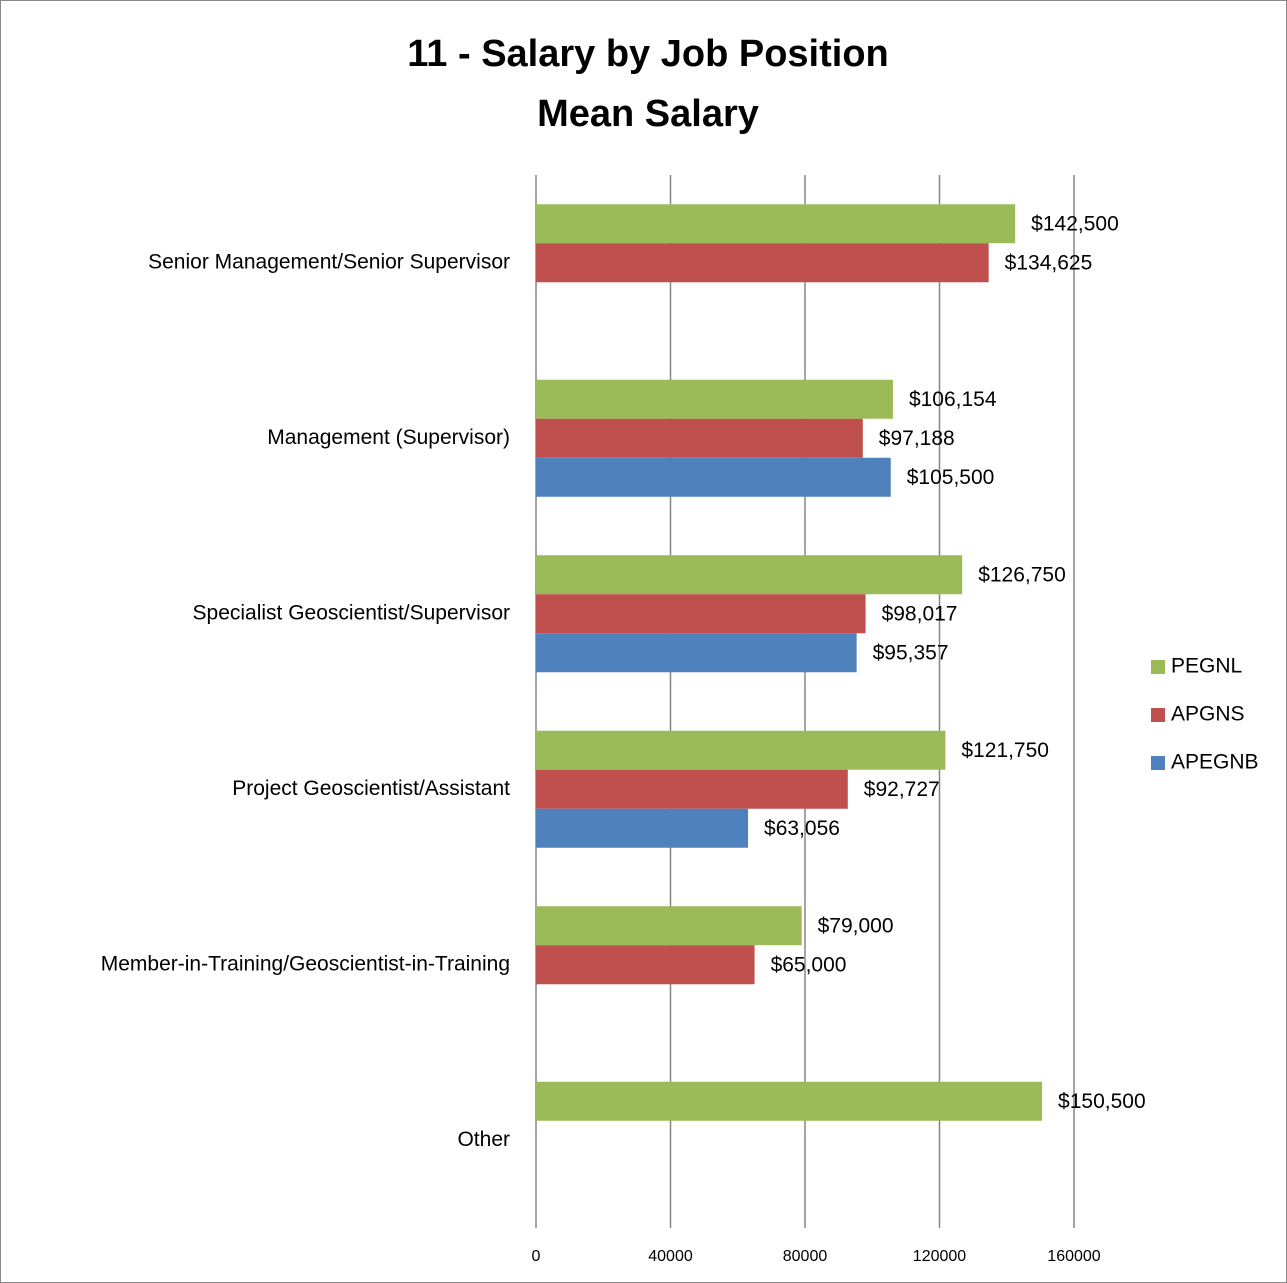  Describe the element at coordinates (809, 964) in the screenshot. I see `value-label: $65,000` at that location.